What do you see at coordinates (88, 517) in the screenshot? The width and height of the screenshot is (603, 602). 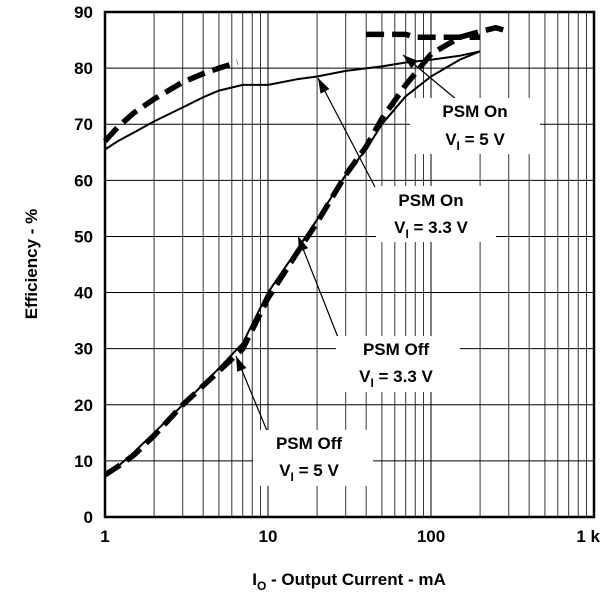 I see `y-tick-label: 0` at bounding box center [88, 517].